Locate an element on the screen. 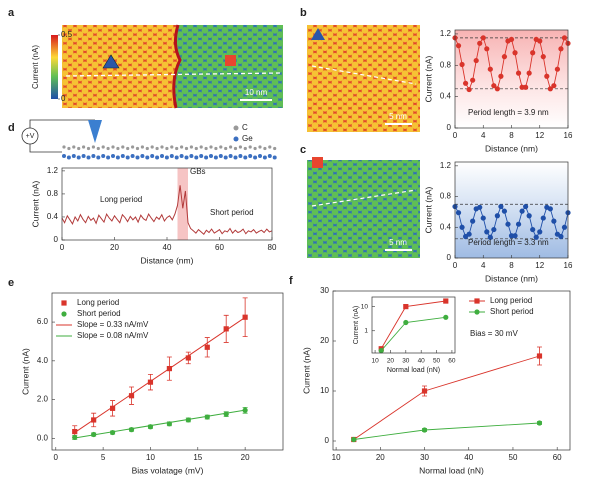 The height and width of the screenshot is (489, 600). x-tick-label: 50 is located at coordinates (513, 457).